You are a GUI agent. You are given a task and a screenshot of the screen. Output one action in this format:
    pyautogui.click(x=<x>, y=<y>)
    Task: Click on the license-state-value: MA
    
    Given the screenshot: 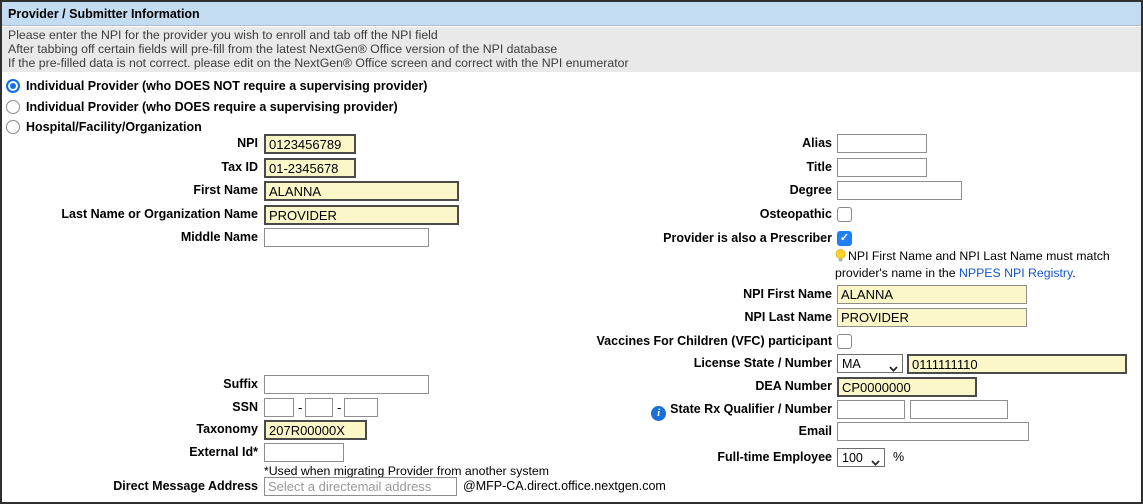 What is the action you would take?
    pyautogui.click(x=851, y=363)
    